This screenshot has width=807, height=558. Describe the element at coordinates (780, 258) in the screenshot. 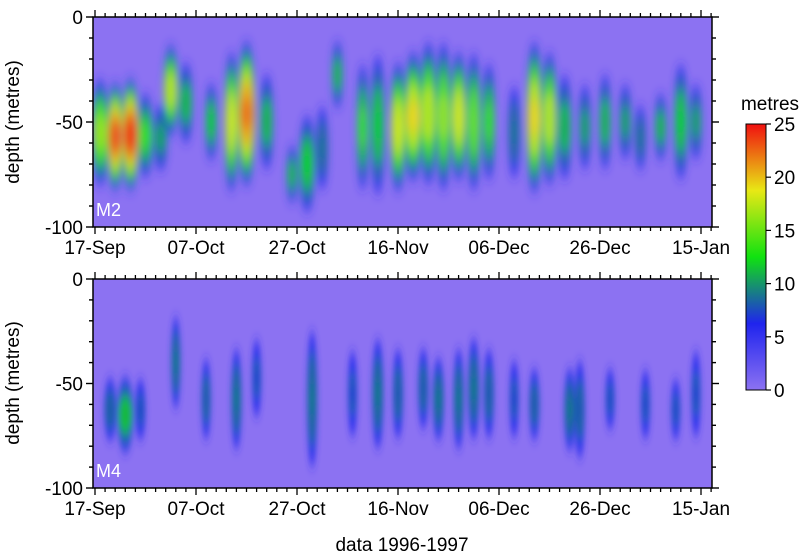

I see `colorbar-ticks: 0 5 10 15 20 25` at that location.